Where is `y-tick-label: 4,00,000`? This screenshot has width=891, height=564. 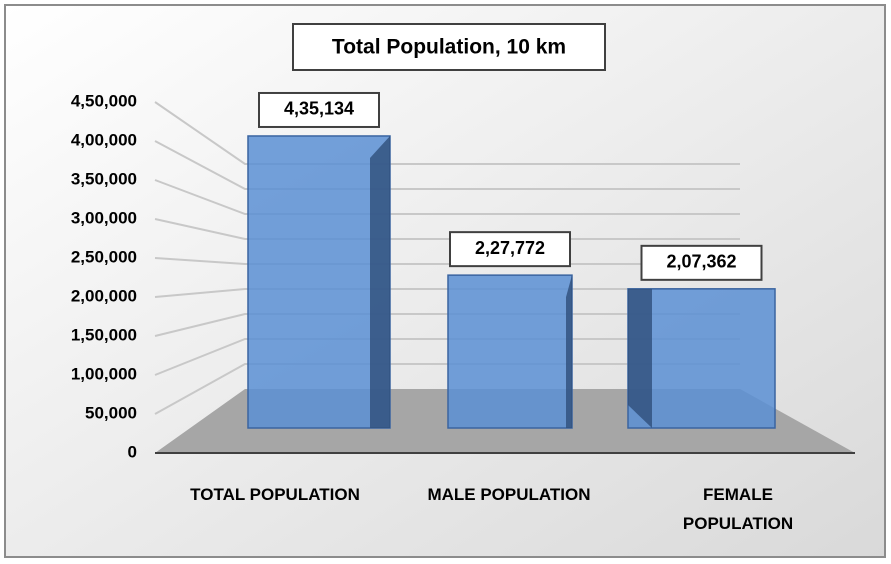 y-tick-label: 4,00,000 is located at coordinates (104, 139).